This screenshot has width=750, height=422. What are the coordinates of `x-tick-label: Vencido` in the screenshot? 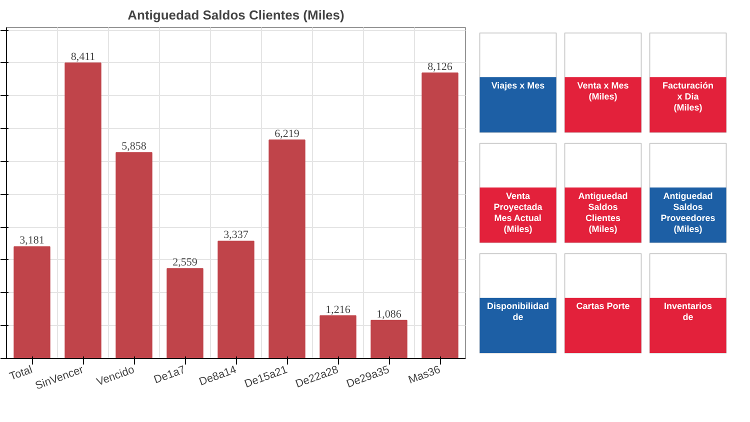 It's located at (115, 376).